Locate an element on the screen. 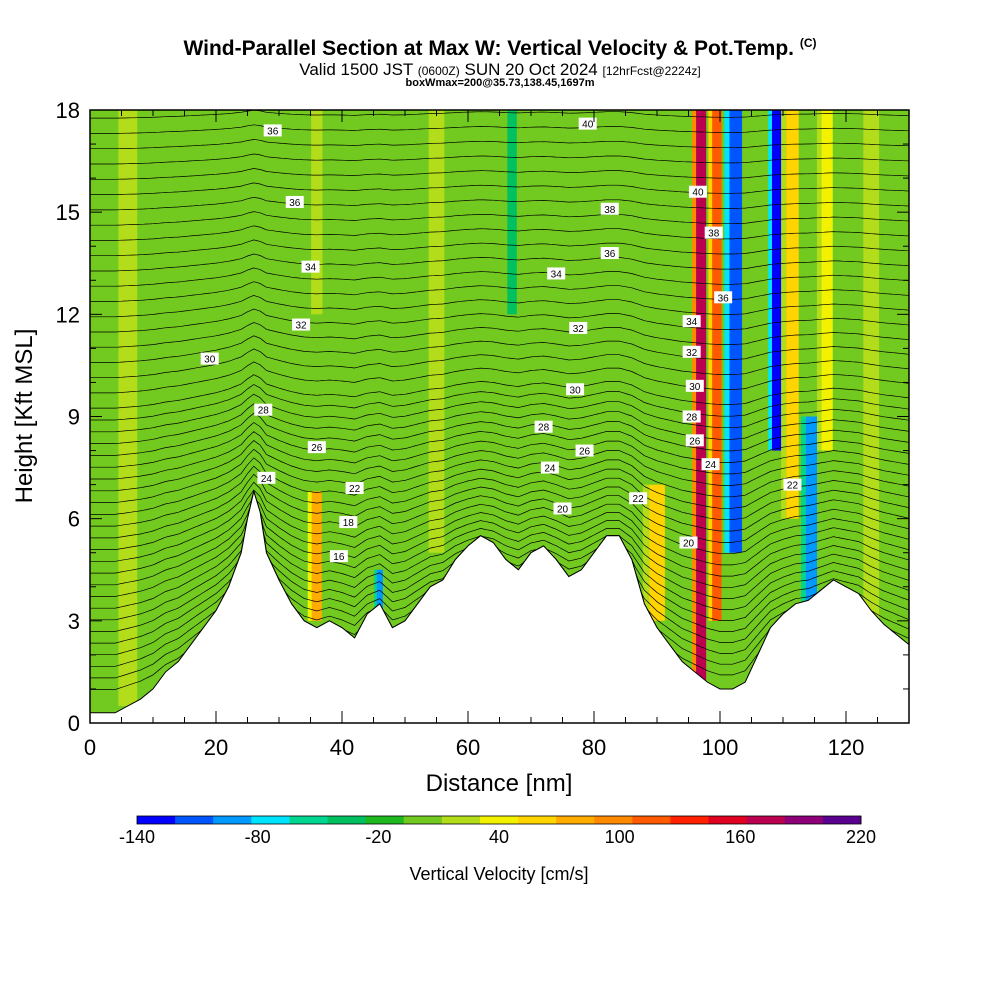  isentrope-label-10: 16 is located at coordinates (338, 556).